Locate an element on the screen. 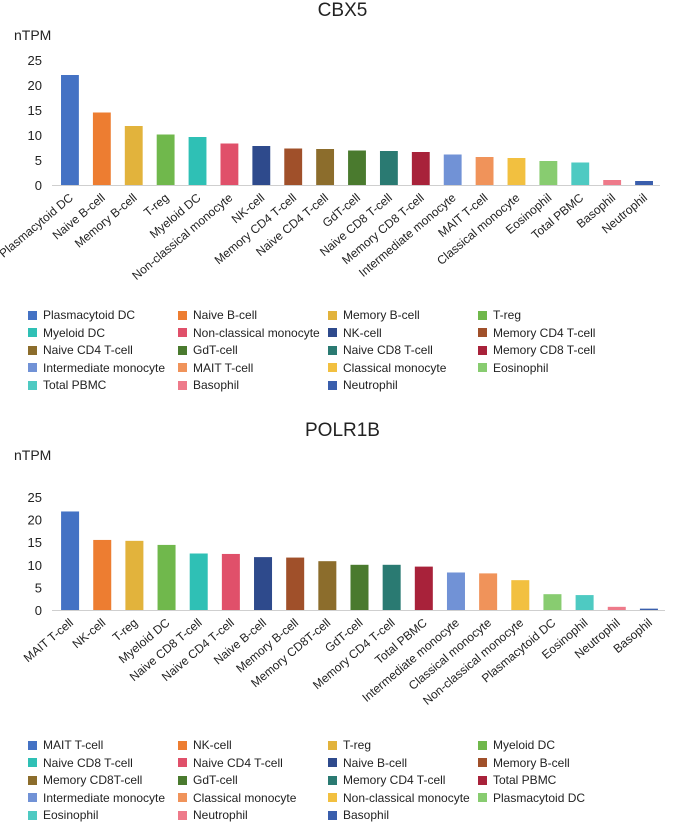  legend-item: Memory CD8T-cell is located at coordinates (85, 780).